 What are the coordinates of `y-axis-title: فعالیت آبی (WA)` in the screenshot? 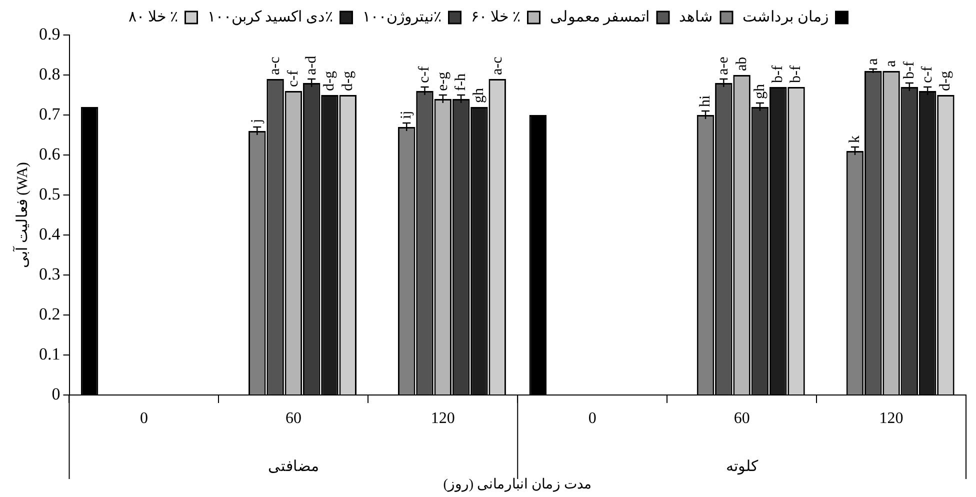 It's located at (21, 215).